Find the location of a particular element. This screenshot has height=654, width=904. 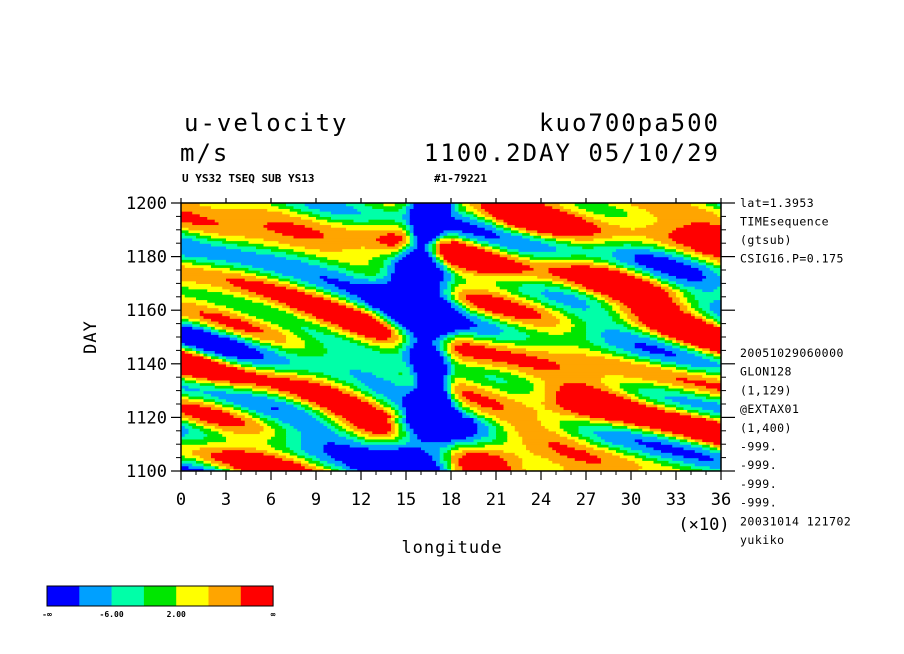

colorbar-swatch is located at coordinates (192, 596).